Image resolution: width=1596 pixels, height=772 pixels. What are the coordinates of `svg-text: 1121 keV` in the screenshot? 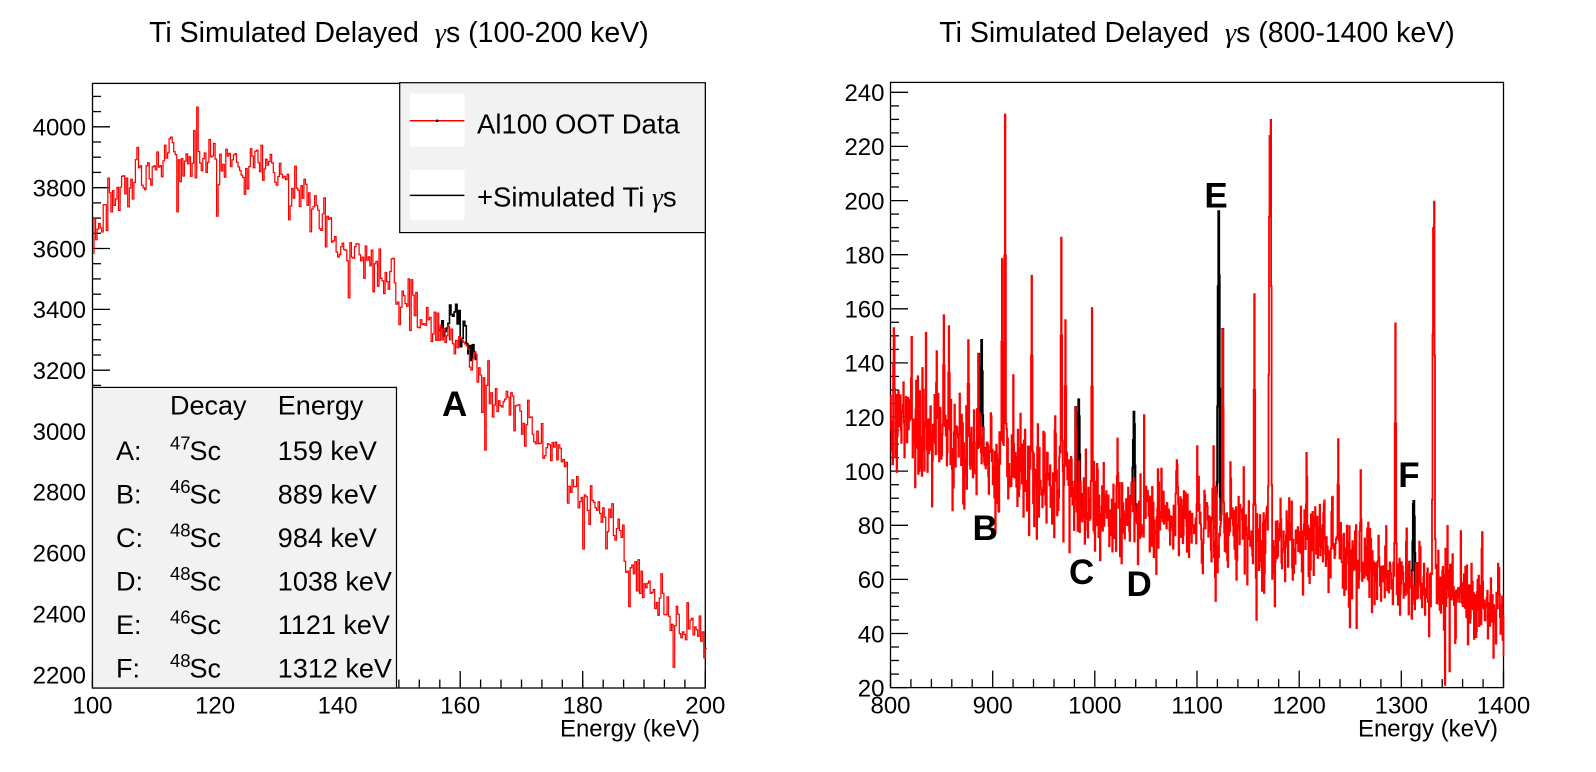 It's located at (334, 625).